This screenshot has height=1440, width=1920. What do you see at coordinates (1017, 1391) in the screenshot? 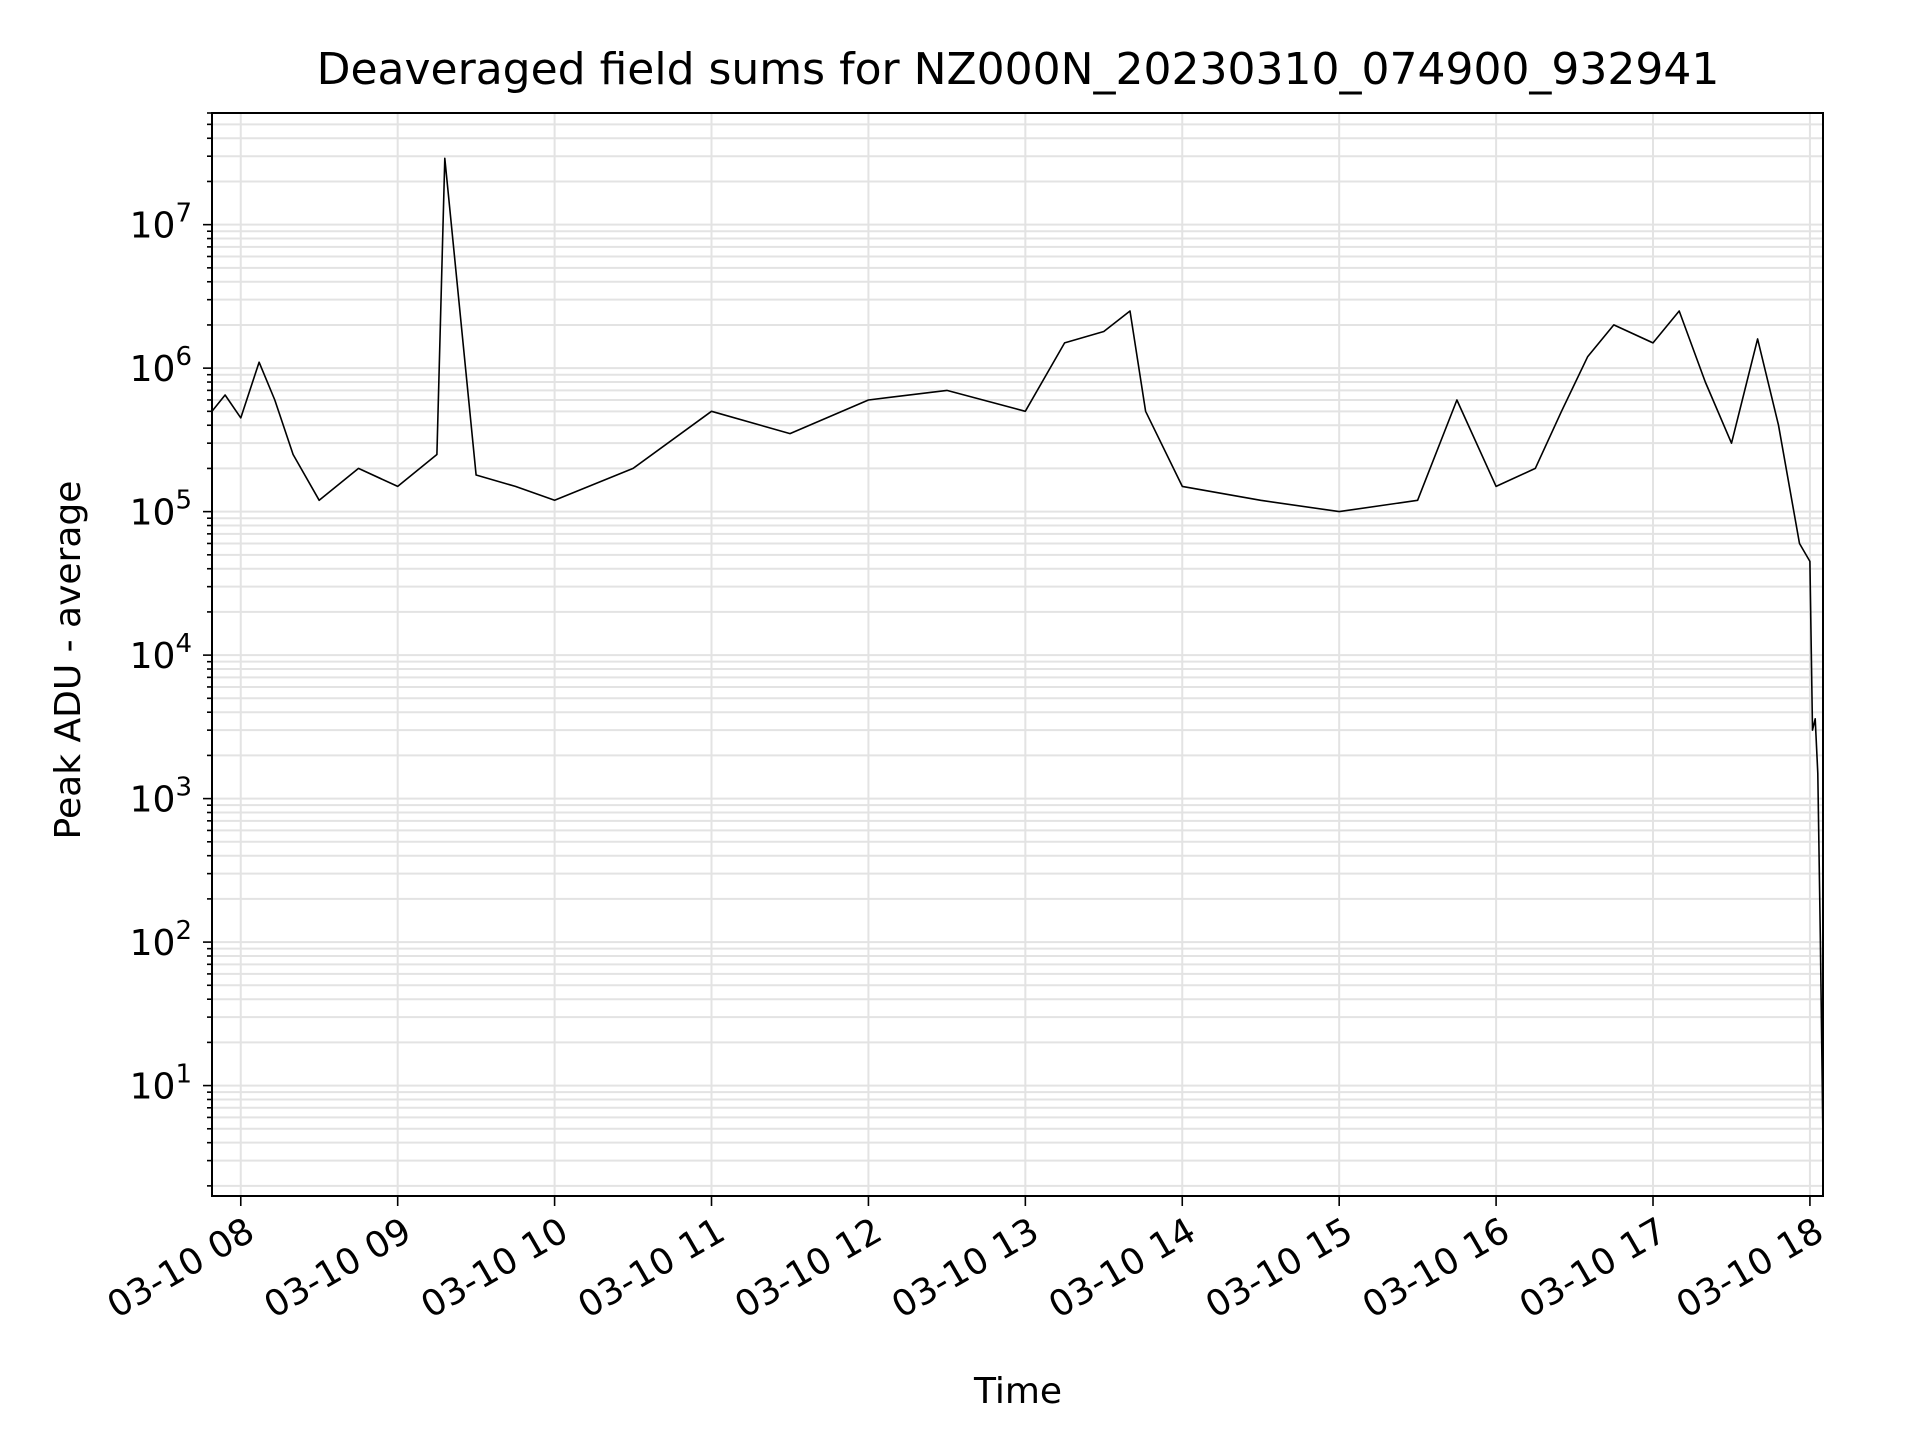
I see `x-axis-label: Time` at bounding box center [1017, 1391].